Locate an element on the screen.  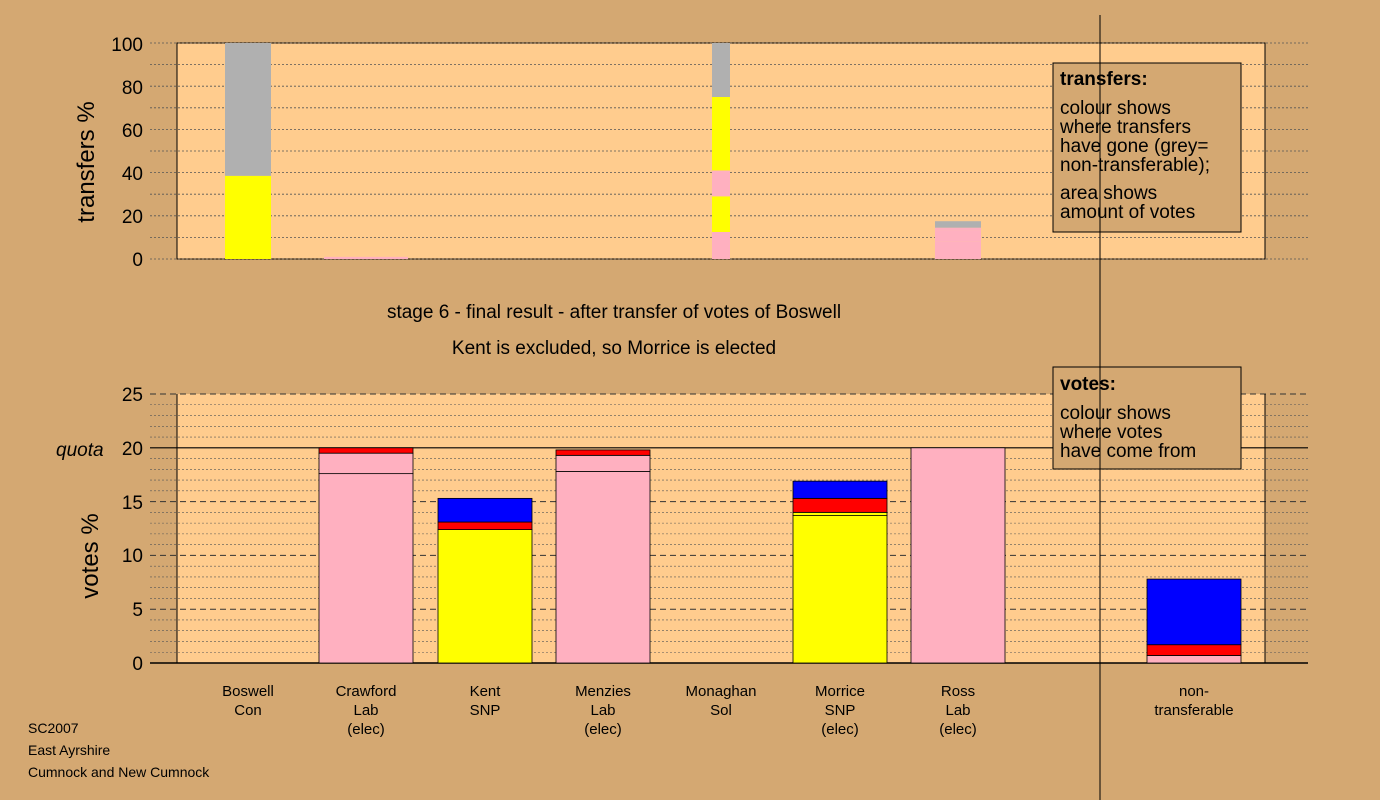
votes-legend-line: where votes is located at coordinates (1110, 432).